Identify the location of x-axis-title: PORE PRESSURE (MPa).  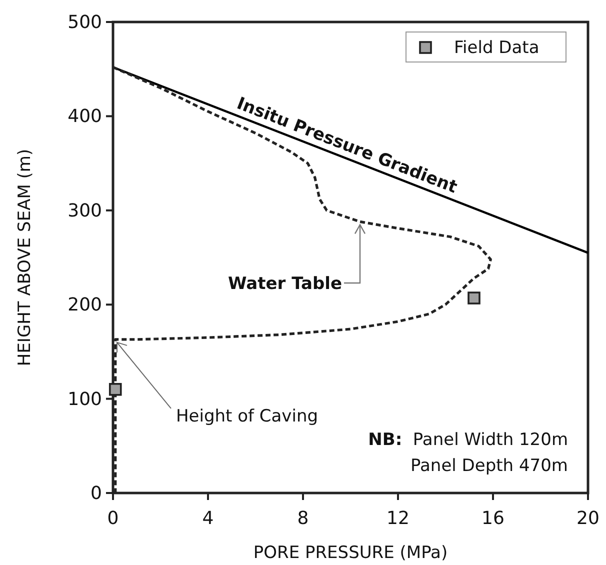
(350, 553).